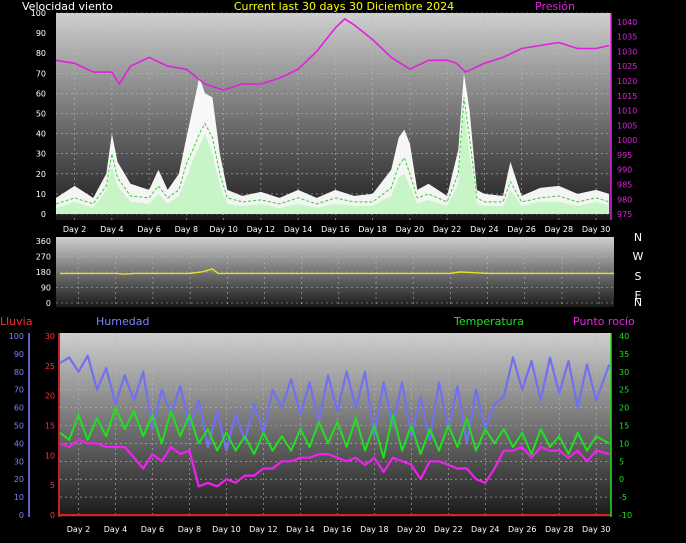 The image size is (686, 543). What do you see at coordinates (19, 461) in the screenshot?
I see `humidity-tick-label: 30` at bounding box center [19, 461].